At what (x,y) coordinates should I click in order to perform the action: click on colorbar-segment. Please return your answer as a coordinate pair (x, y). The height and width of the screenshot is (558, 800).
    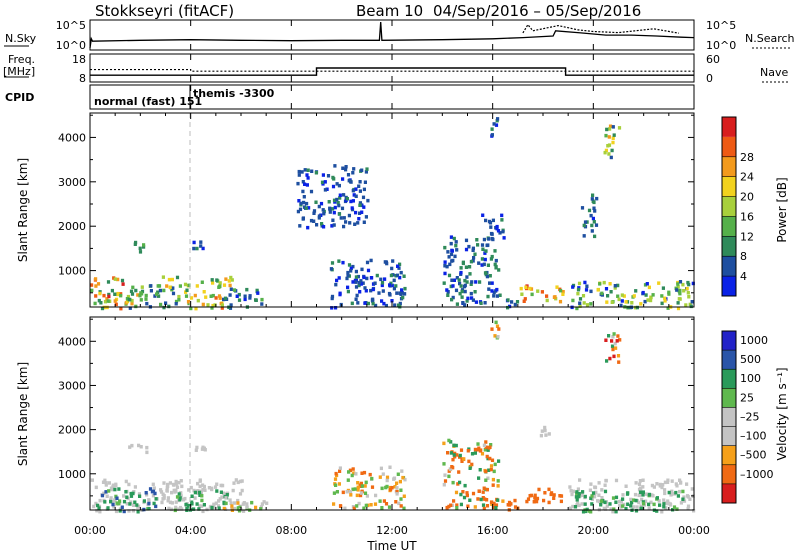
    Looking at the image, I should click on (729, 493).